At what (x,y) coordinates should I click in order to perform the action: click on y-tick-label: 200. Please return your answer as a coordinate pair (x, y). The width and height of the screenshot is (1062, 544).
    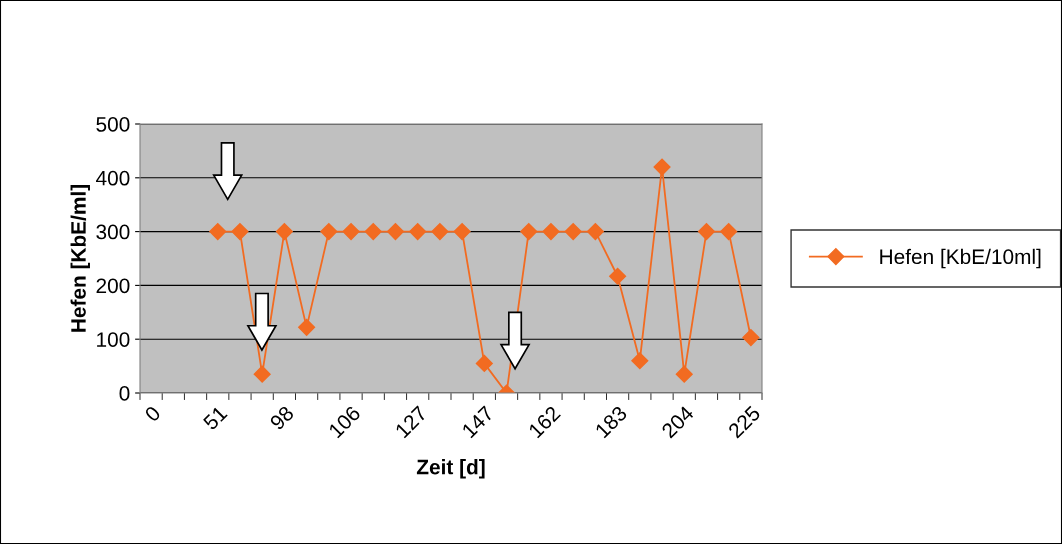
    Looking at the image, I should click on (113, 286).